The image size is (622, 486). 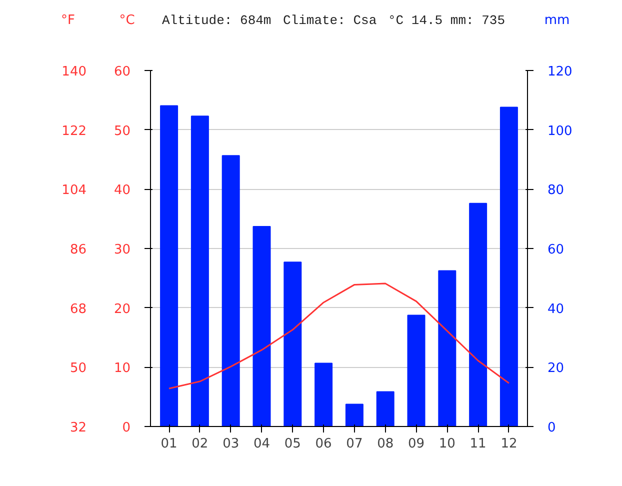 What do you see at coordinates (416, 444) in the screenshot?
I see `x-tick-label: 09` at bounding box center [416, 444].